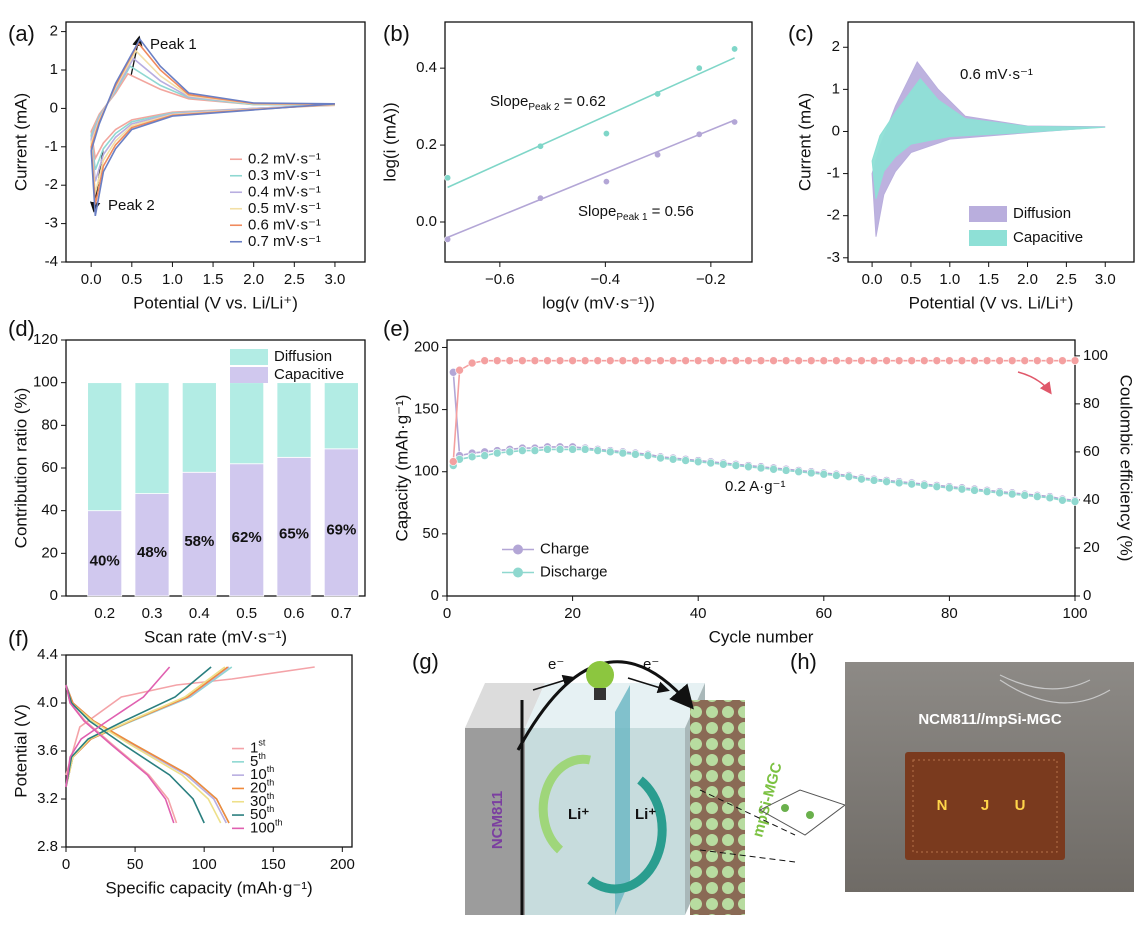 This screenshot has width=1139, height=931. Describe the element at coordinates (21, 328) in the screenshot. I see `panel-label: (d)` at that location.